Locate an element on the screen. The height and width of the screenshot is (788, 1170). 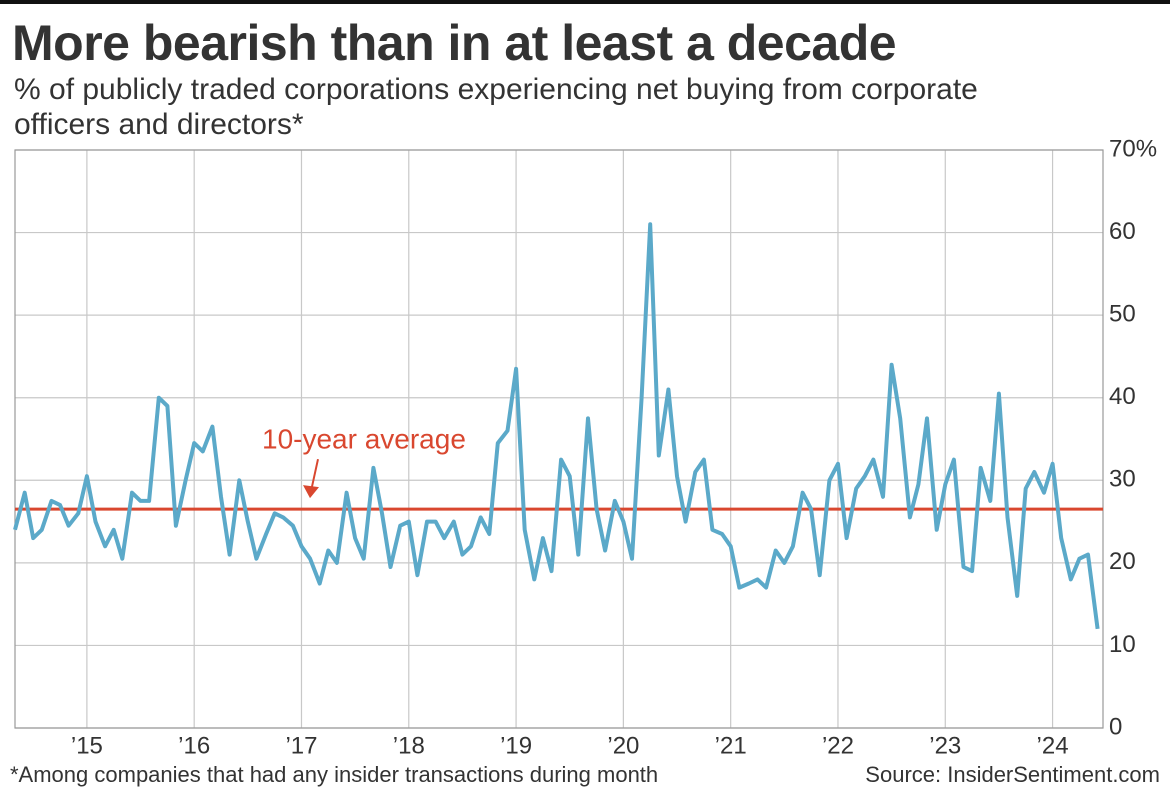
y-tick-label: 50 is located at coordinates (1122, 313).